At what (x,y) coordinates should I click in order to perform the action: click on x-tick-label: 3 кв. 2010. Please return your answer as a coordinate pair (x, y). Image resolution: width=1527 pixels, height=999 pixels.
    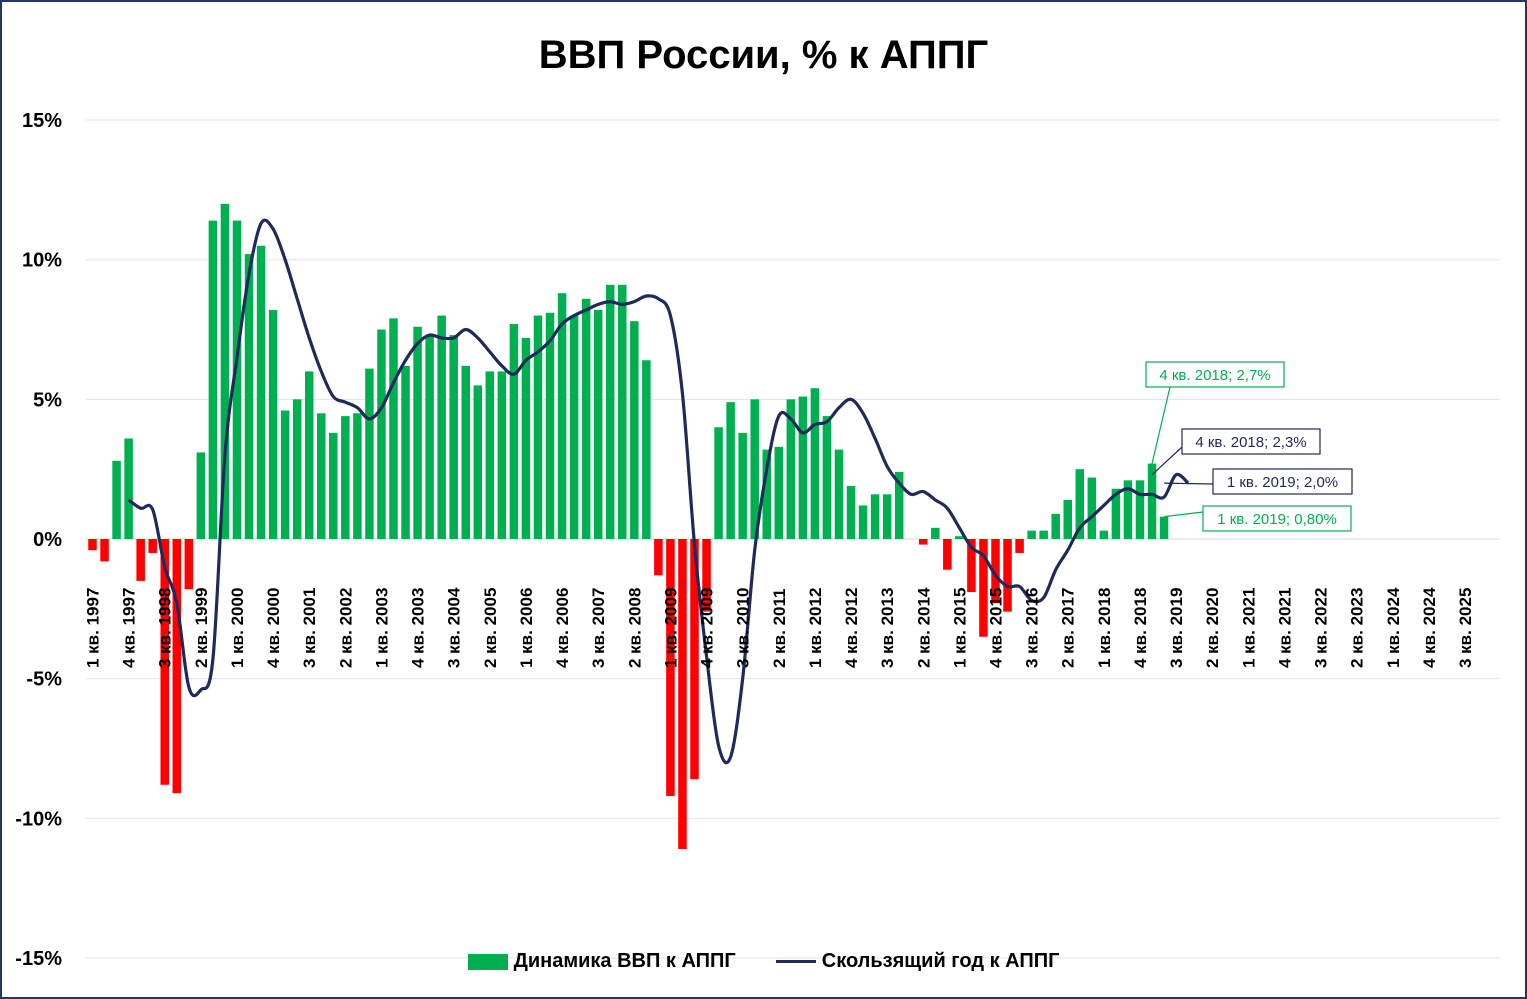
    Looking at the image, I should click on (743, 628).